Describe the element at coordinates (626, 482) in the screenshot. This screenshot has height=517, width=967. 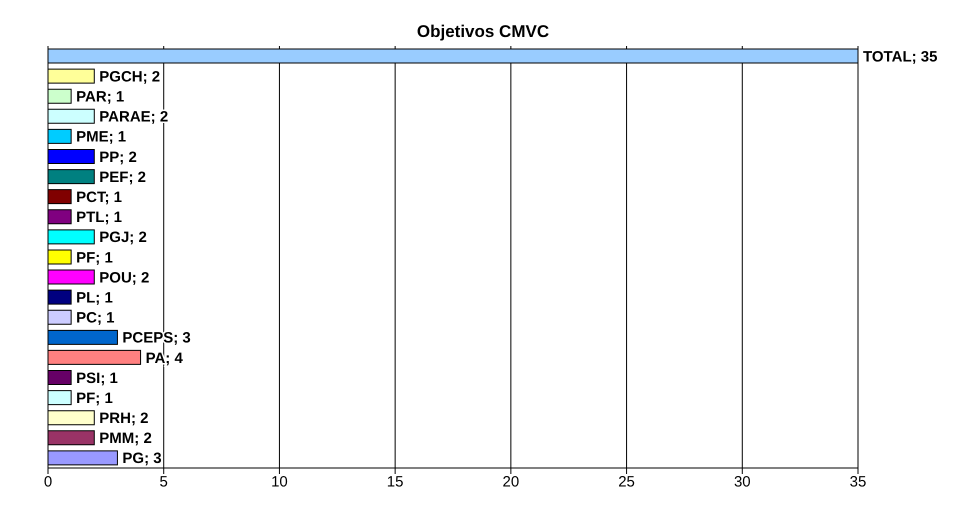
I see `x-tick-label: 25` at that location.